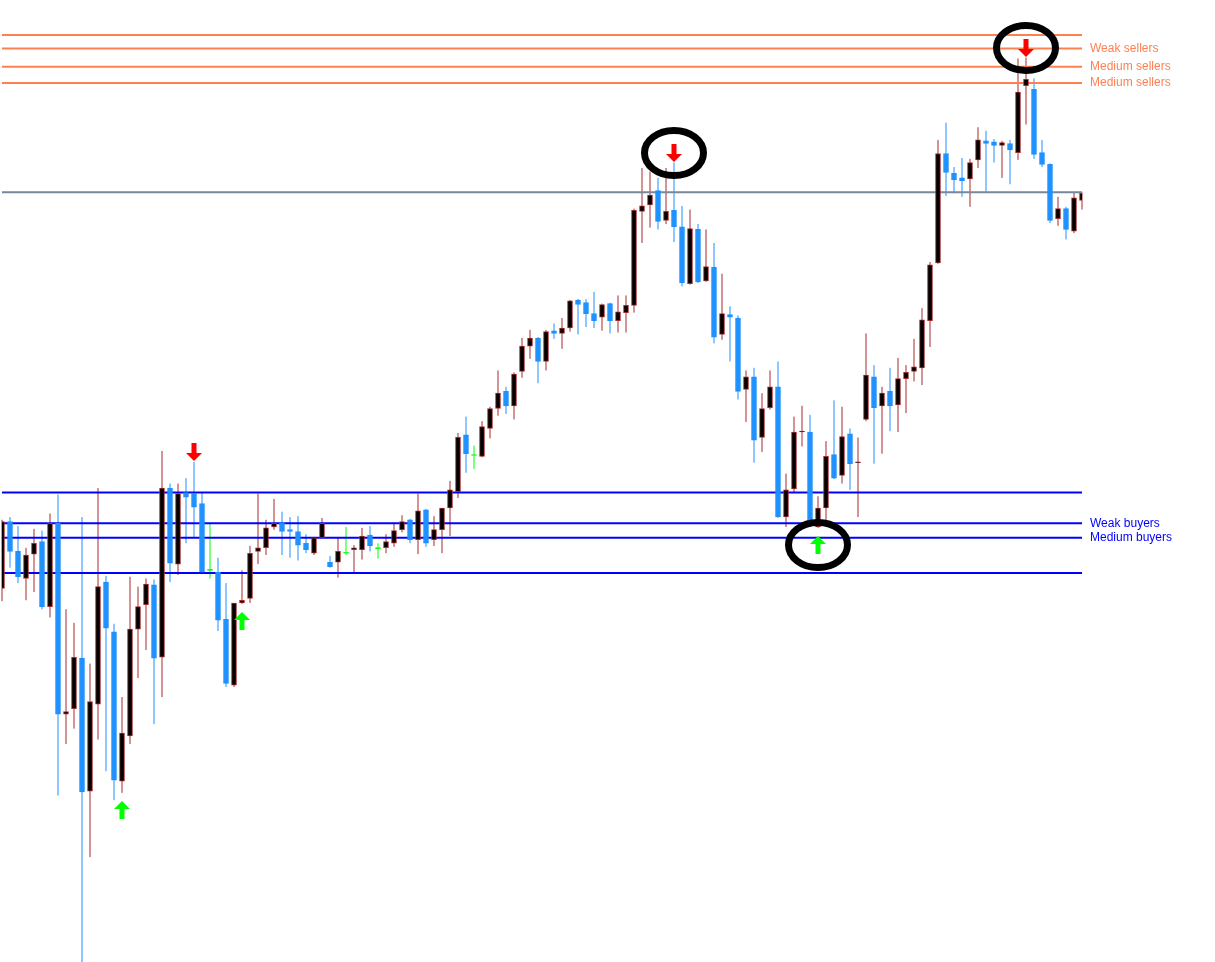  Describe the element at coordinates (1125, 522) in the screenshot. I see `ref-line-label: Weak buyers` at that location.